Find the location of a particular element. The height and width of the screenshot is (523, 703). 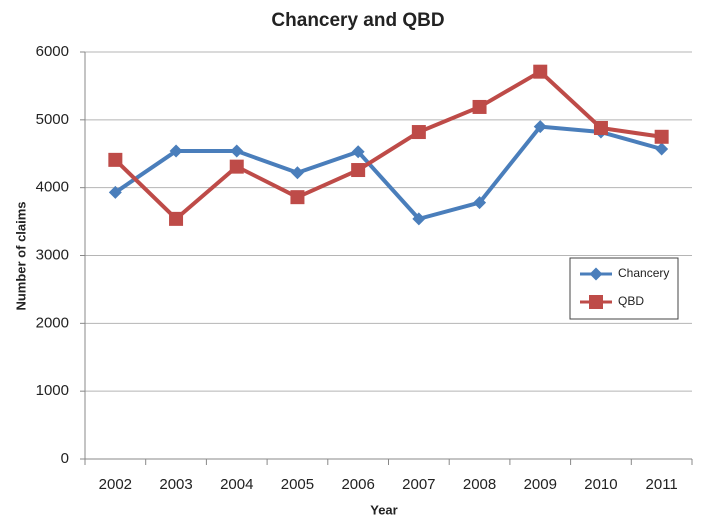

y-tick-label: 0 is located at coordinates (65, 458).